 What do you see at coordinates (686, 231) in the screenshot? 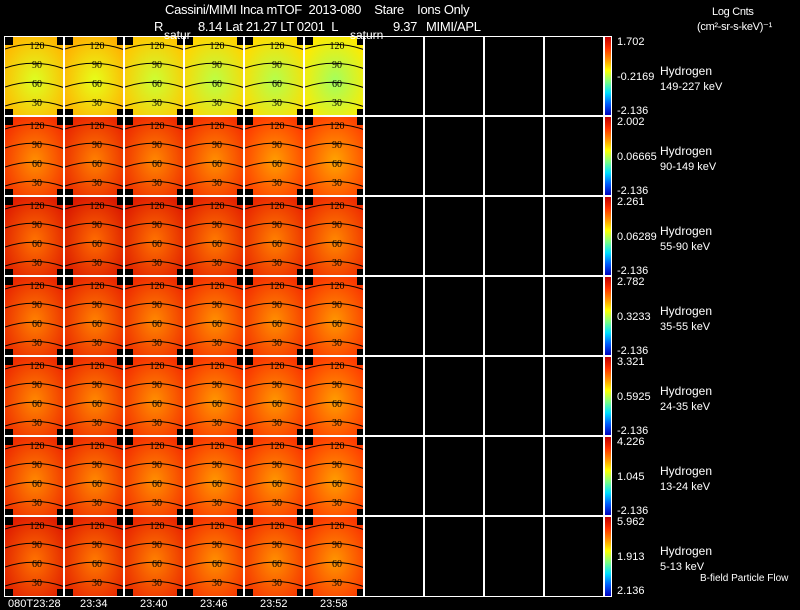
I see `species-label: Hydrogen` at bounding box center [686, 231].